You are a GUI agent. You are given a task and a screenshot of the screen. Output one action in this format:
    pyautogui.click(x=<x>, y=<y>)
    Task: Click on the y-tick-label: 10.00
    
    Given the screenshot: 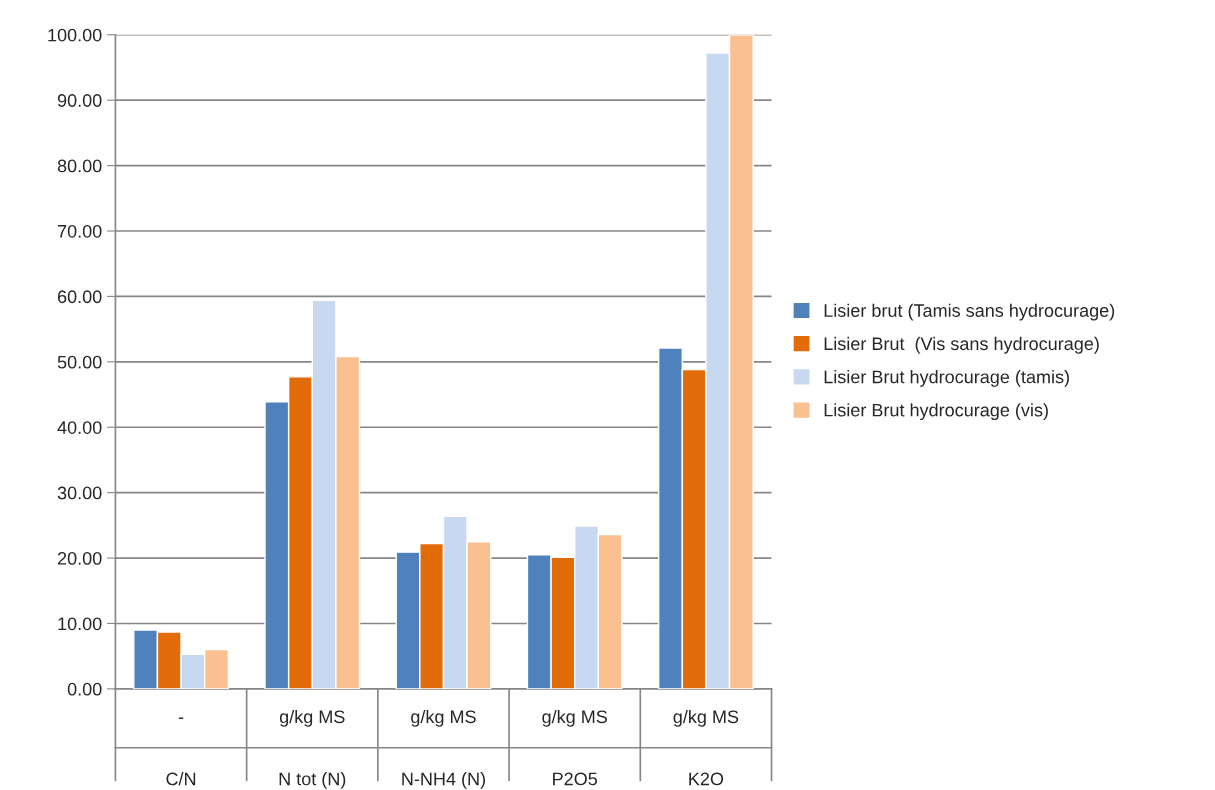 What is the action you would take?
    pyautogui.click(x=80, y=624)
    